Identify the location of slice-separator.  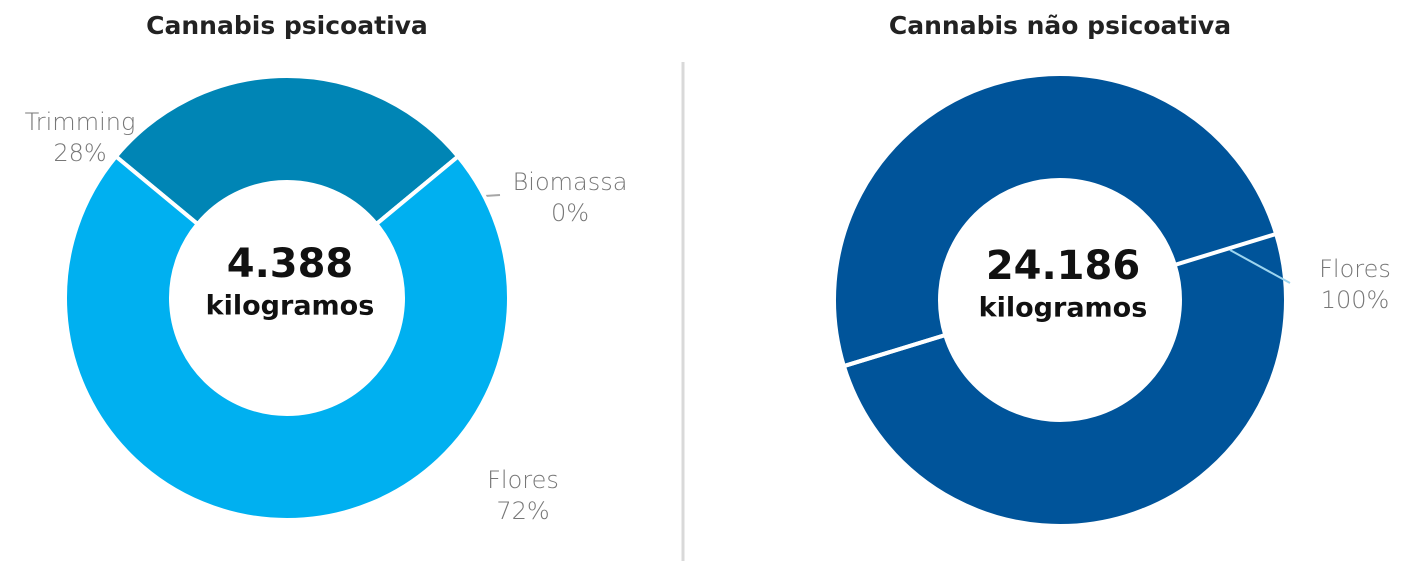
(894, 350).